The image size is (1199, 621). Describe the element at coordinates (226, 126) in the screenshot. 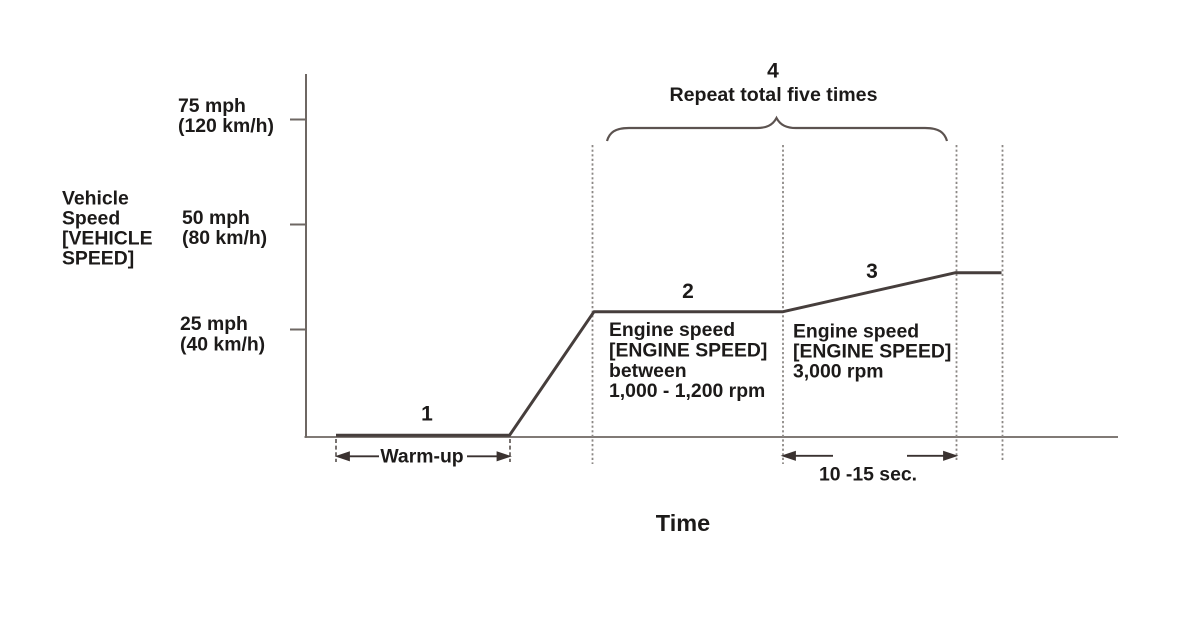

I see `svg-text: (120 km/h)` at that location.